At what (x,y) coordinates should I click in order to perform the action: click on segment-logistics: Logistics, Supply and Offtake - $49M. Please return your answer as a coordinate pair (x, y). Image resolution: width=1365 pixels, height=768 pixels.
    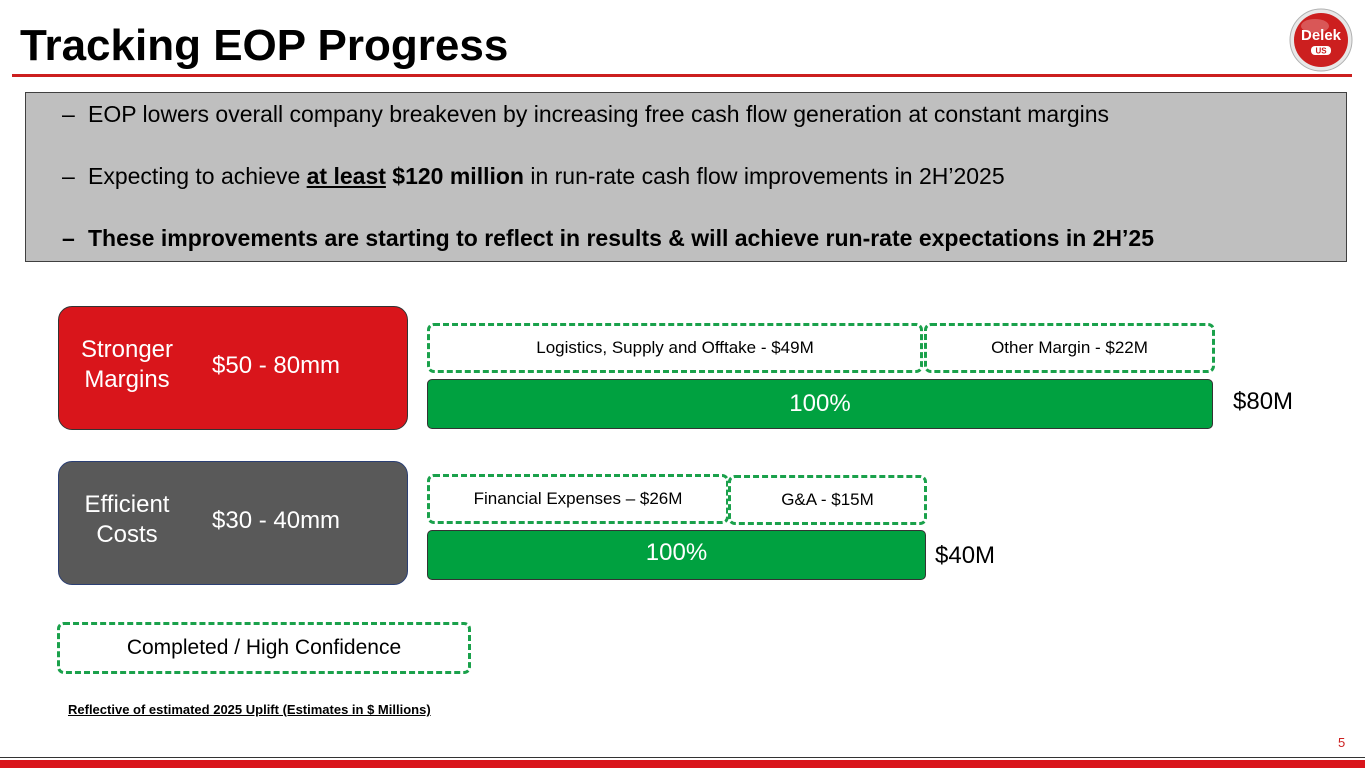
    Looking at the image, I should click on (675, 348).